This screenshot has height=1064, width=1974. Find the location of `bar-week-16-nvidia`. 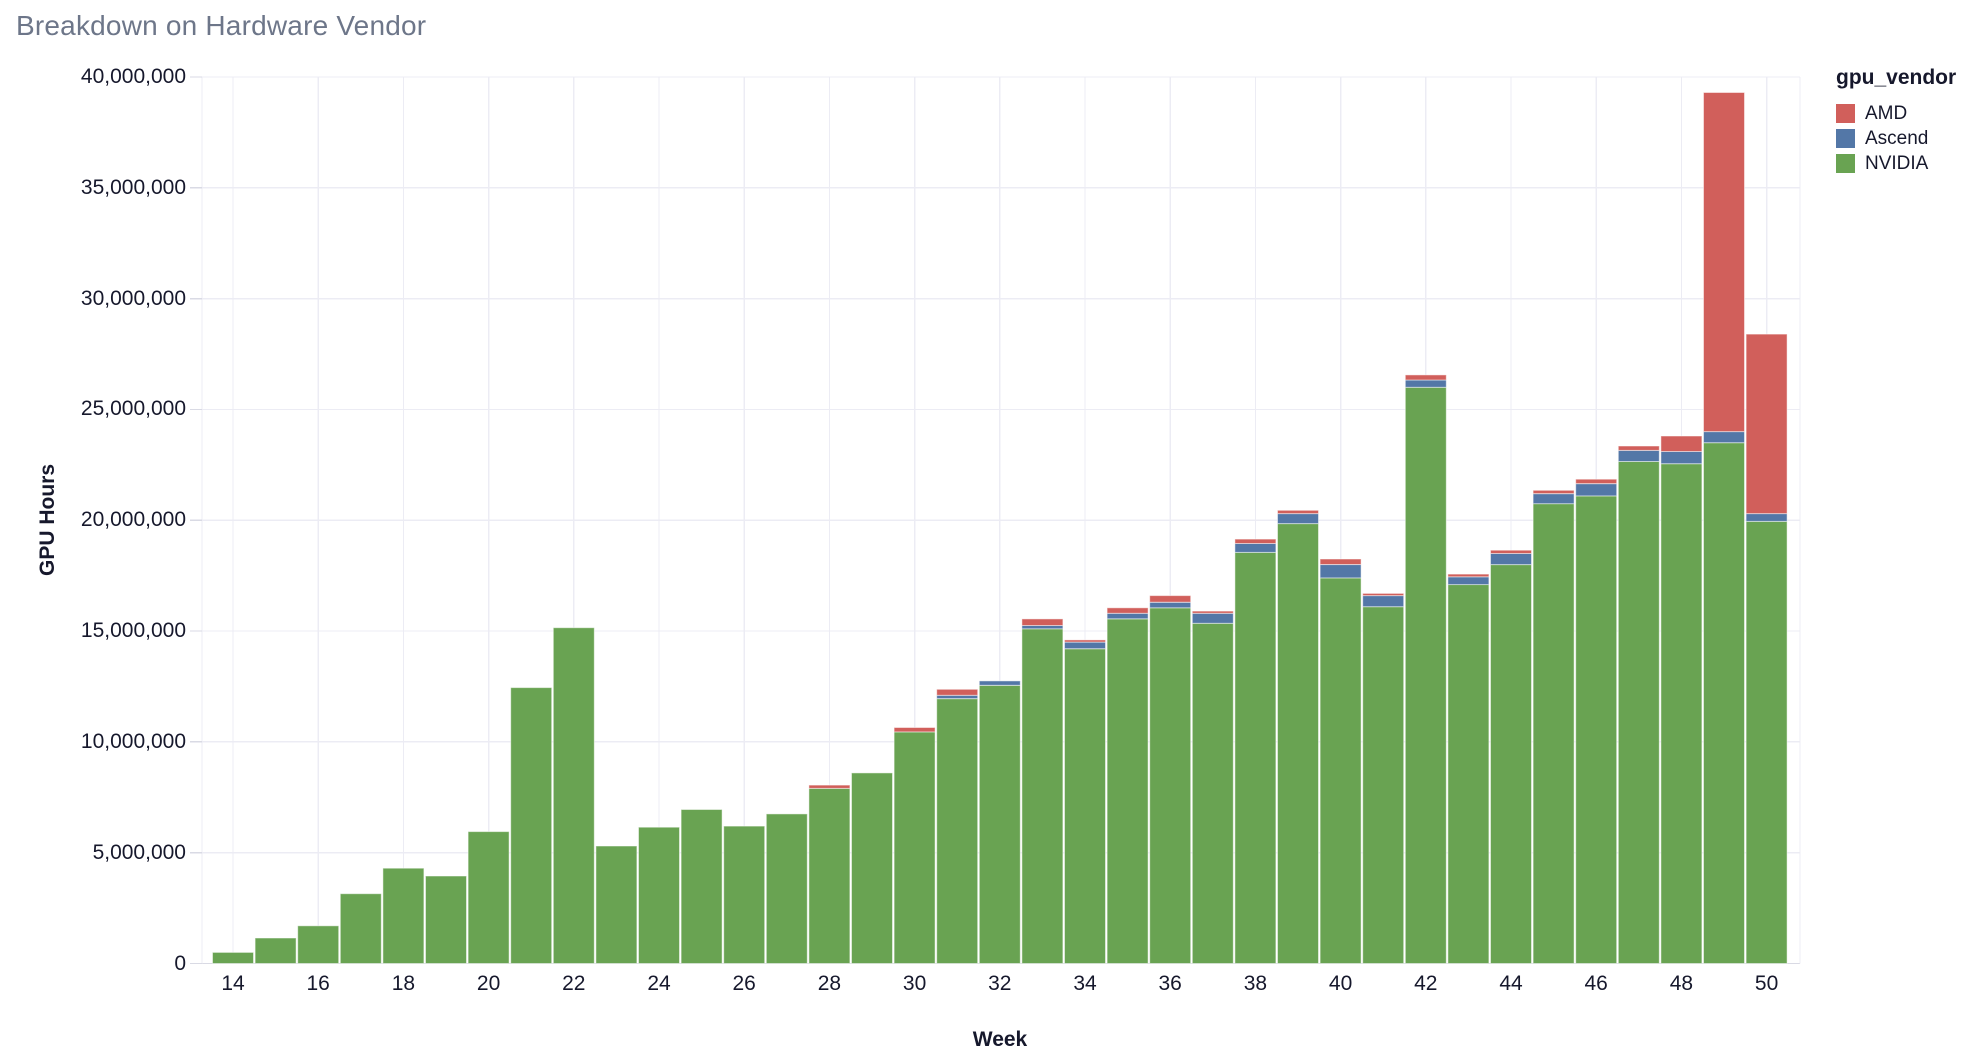

bar-week-16-nvidia is located at coordinates (318, 944).